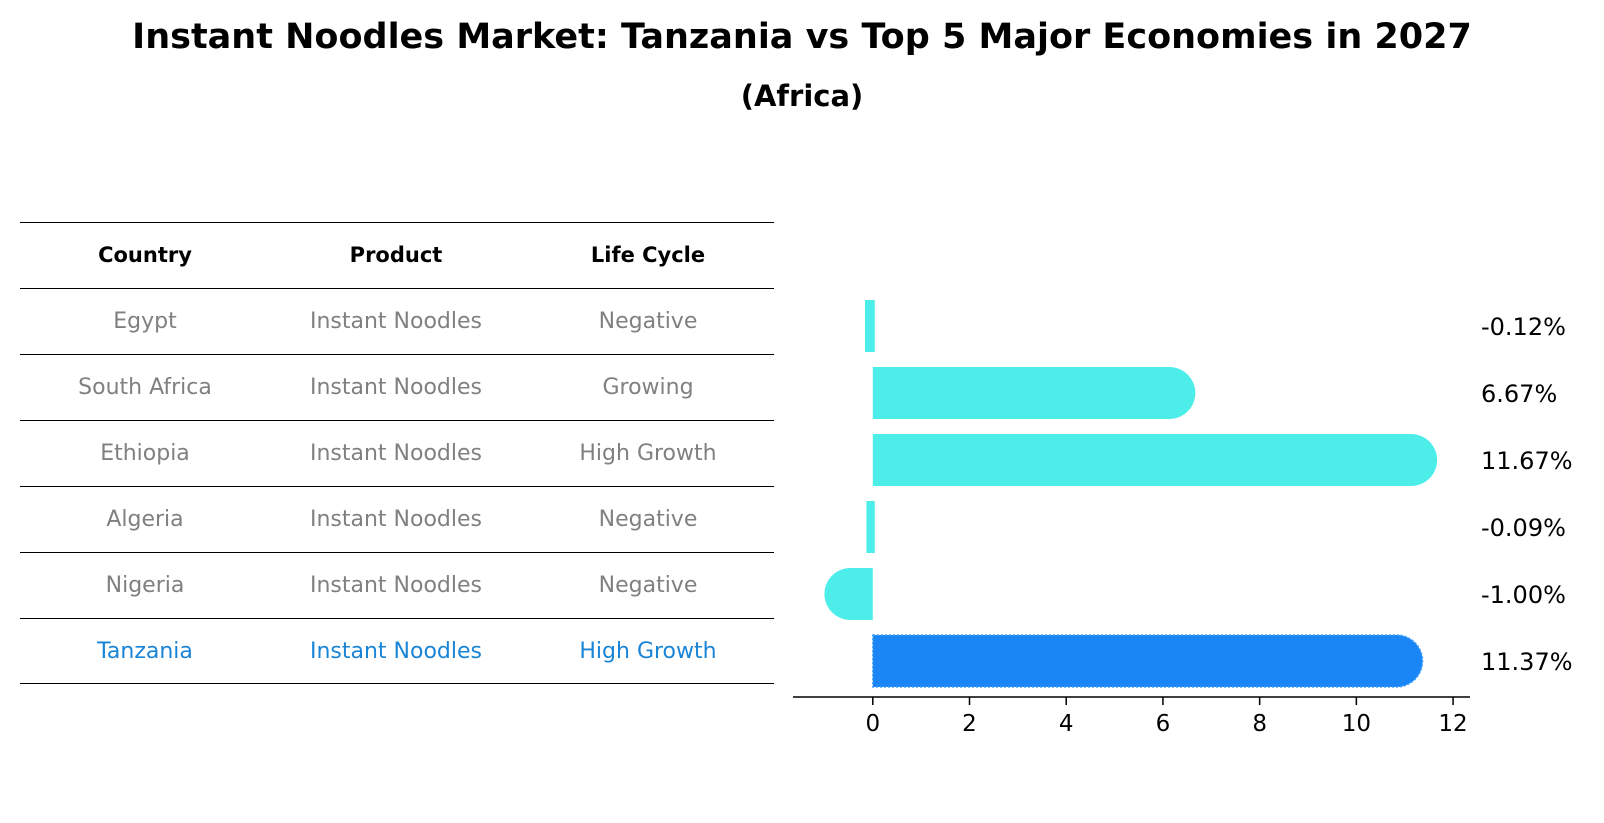 Image resolution: width=1604 pixels, height=823 pixels. Describe the element at coordinates (145, 321) in the screenshot. I see `cell-country: Egypt` at that location.